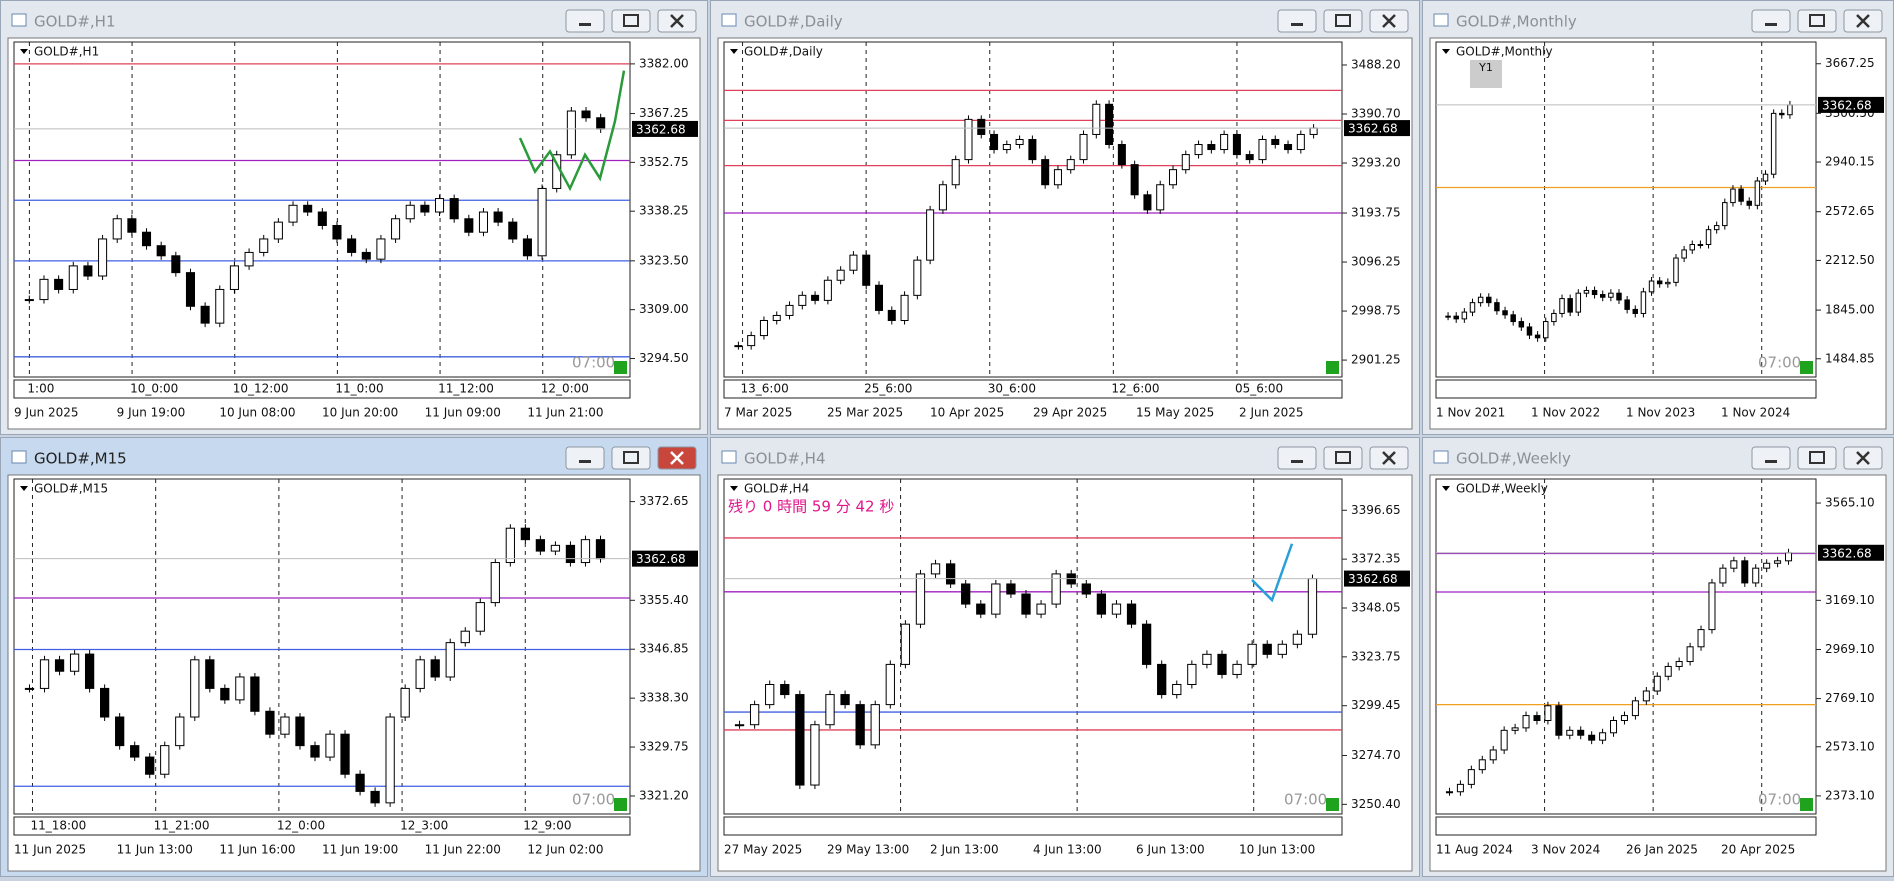 This screenshot has width=1894, height=881. I want to click on price-tag, so click(1377, 578).